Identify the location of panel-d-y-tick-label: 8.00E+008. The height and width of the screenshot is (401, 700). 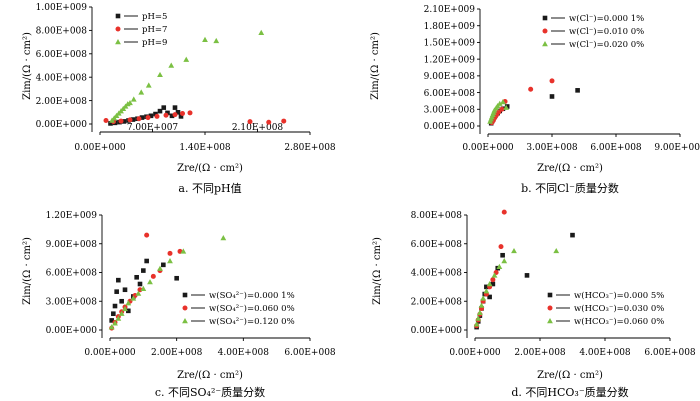
(437, 216).